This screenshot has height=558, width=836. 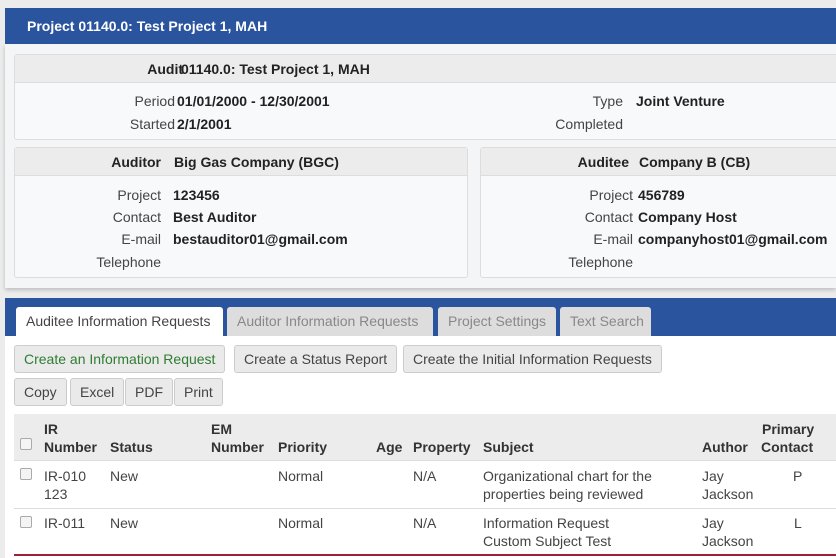 I want to click on ir-number-suffix: 123, so click(x=56, y=494).